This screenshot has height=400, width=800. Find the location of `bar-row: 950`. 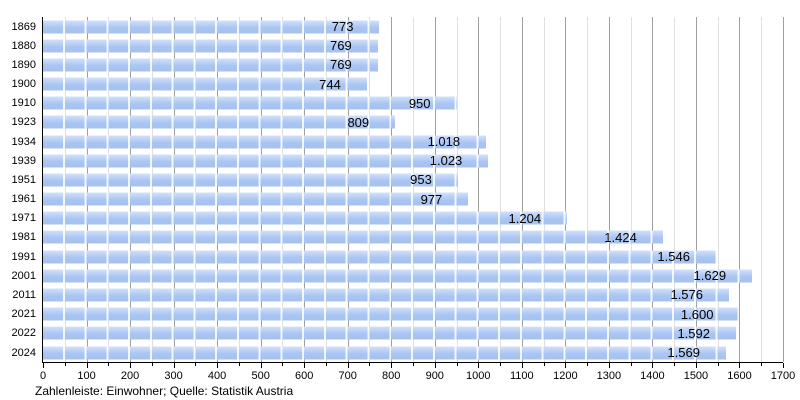

bar-row: 950 is located at coordinates (413, 103).